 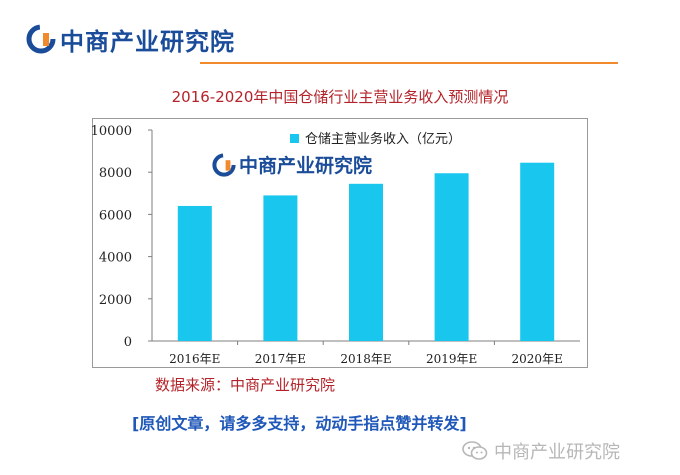 I want to click on legend-swatch, so click(x=294, y=138).